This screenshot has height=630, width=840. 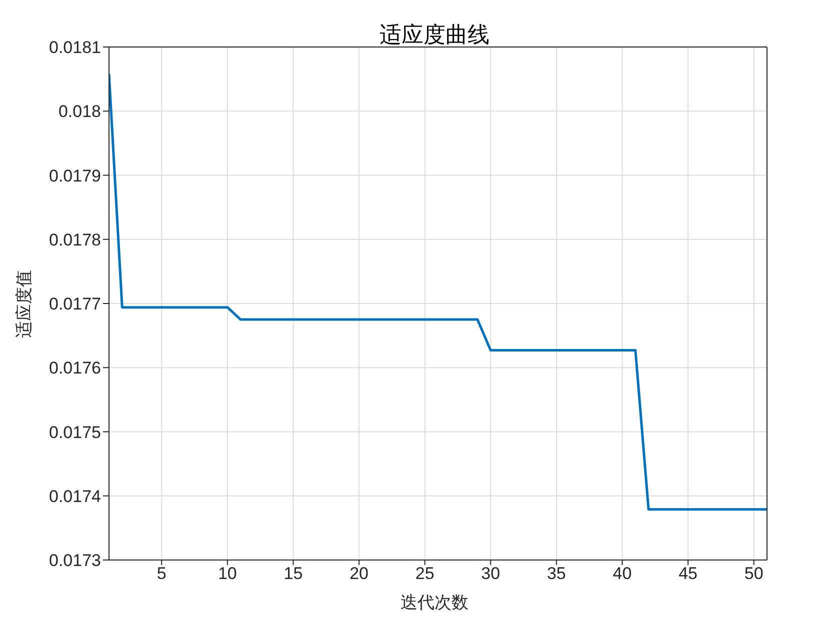 What do you see at coordinates (75, 496) in the screenshot?
I see `y-tick-label: 0.0174` at bounding box center [75, 496].